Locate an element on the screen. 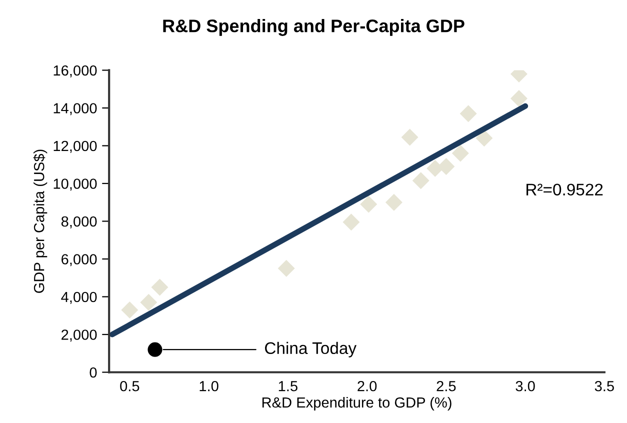 Image resolution: width=627 pixels, height=423 pixels. y-tick-label: 6,000 is located at coordinates (79, 260).